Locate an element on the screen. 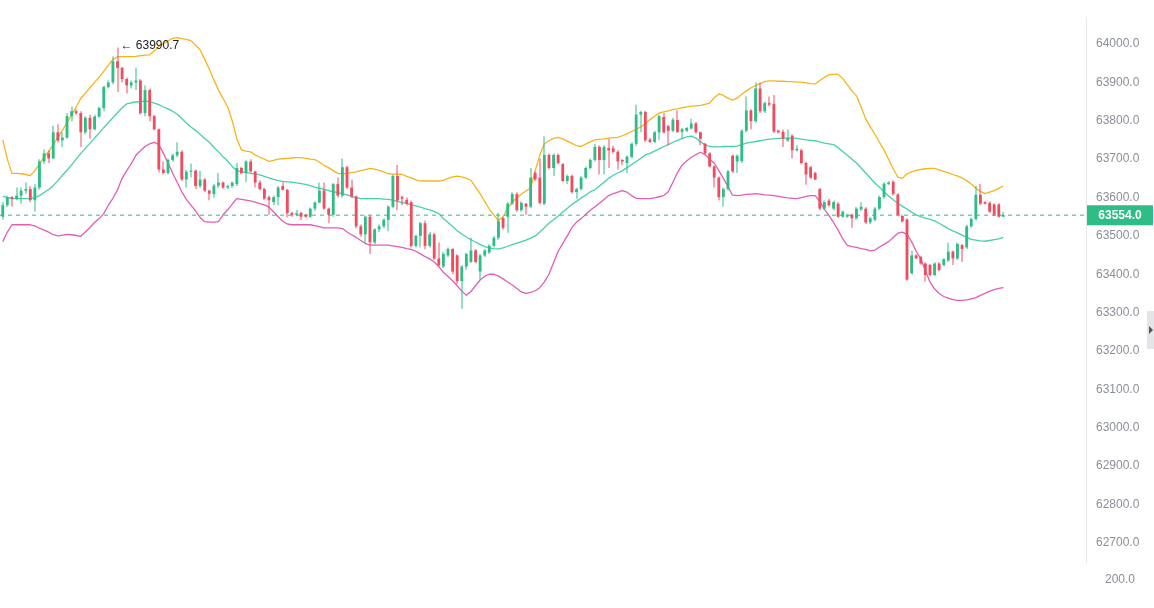 Image resolution: width=1154 pixels, height=608 pixels. y-tick-label: 63700.0 is located at coordinates (1118, 158).